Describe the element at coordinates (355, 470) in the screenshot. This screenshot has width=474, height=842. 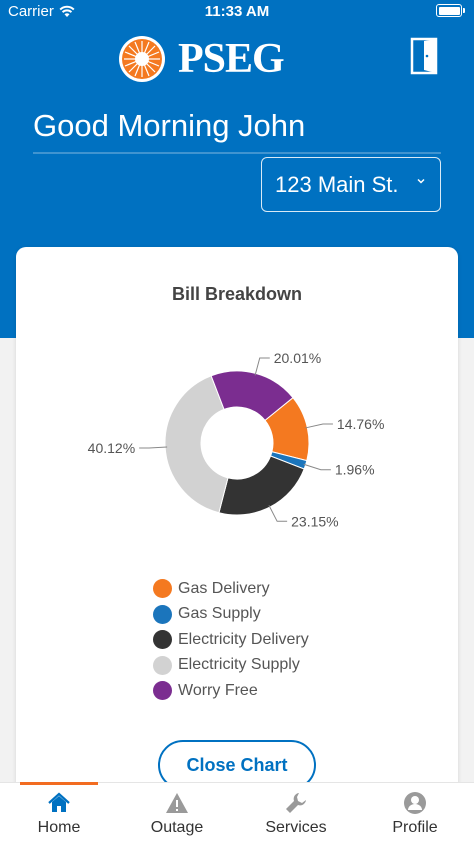
I see `slice-percent-label: 1.96%` at that location.